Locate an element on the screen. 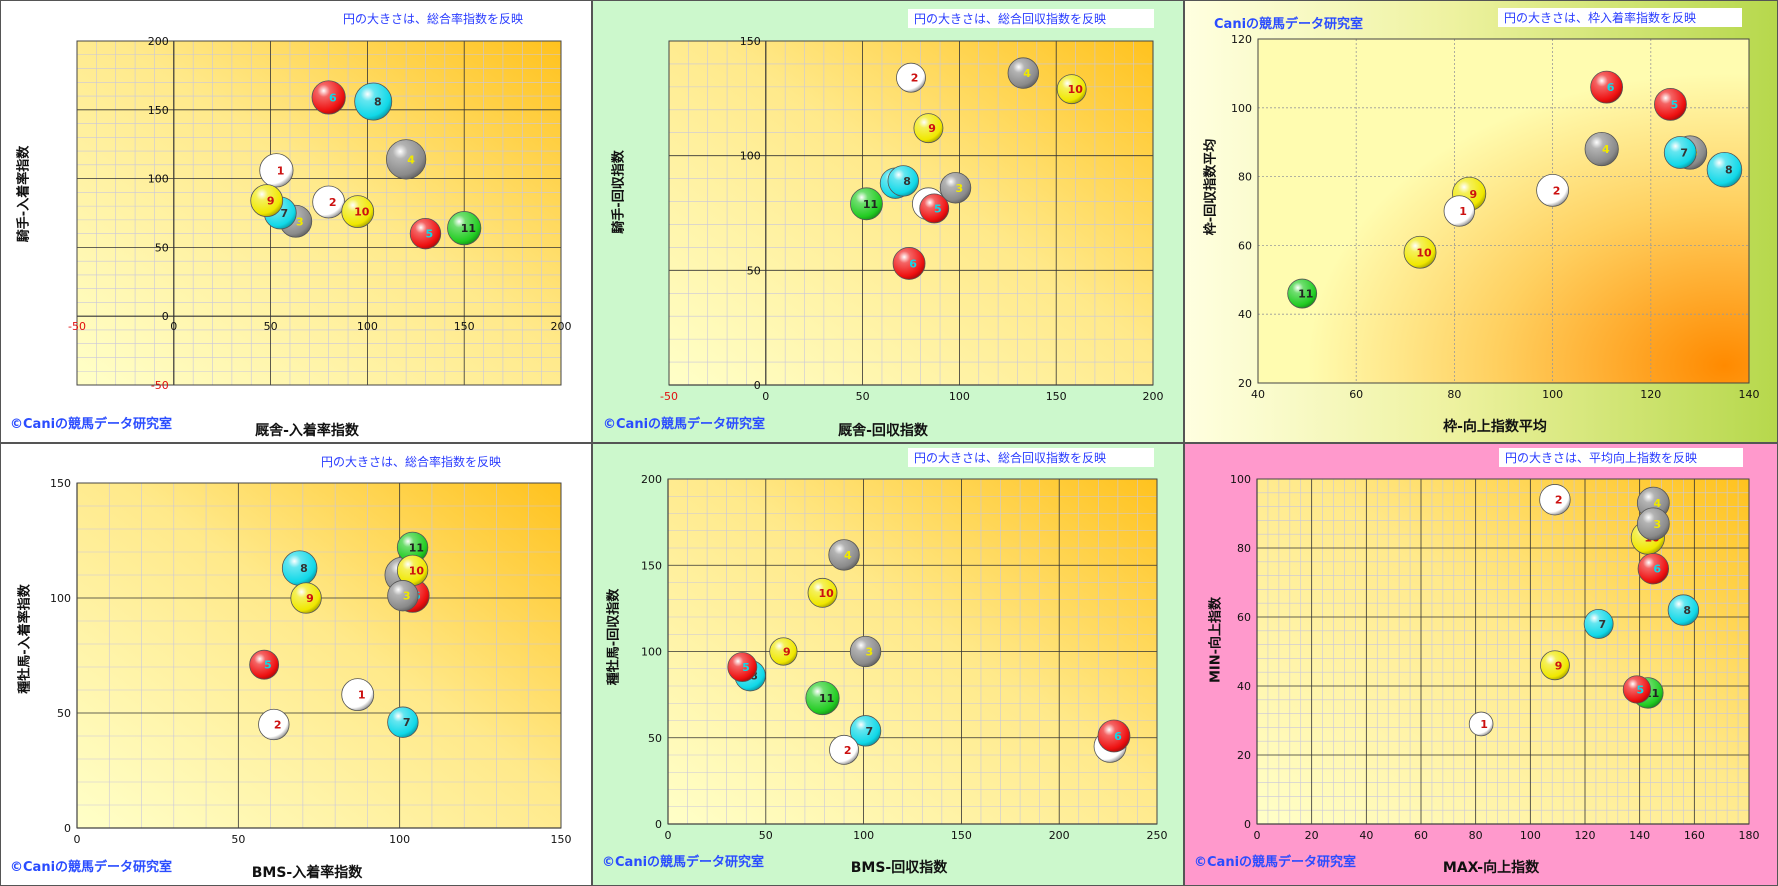 This screenshot has height=886, width=1778. bubble-label: 8 is located at coordinates (1729, 170).